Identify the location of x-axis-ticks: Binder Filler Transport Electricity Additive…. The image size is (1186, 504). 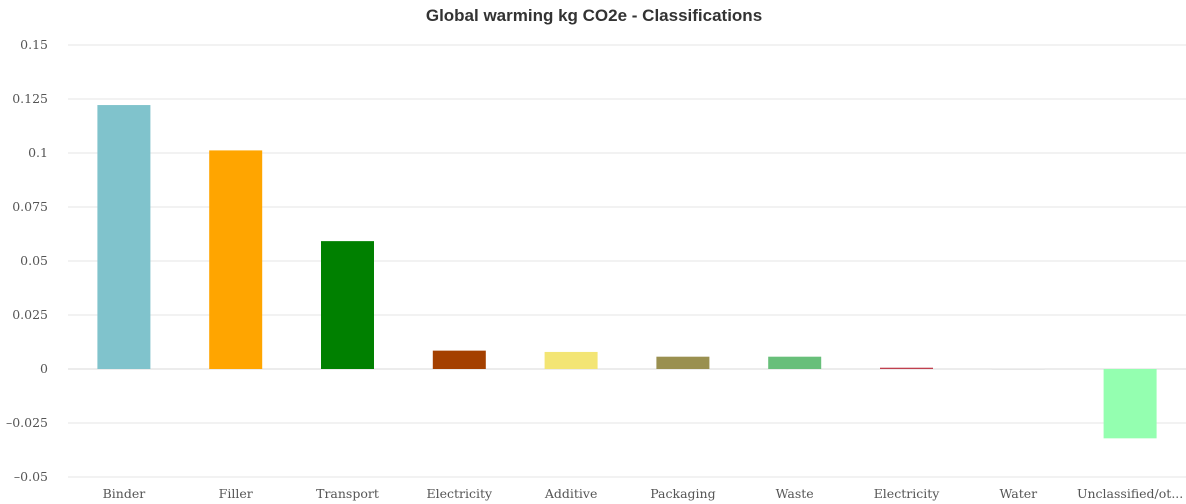
(643, 493).